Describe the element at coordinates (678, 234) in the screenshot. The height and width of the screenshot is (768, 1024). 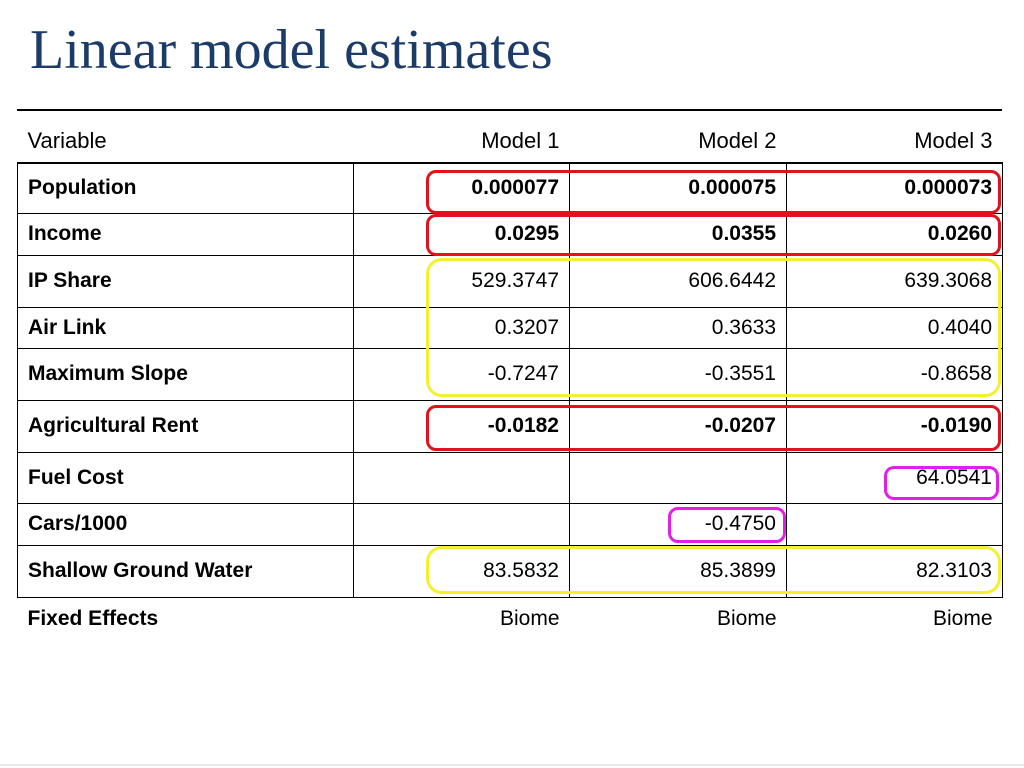
I see `estimate-cell: 0.0355` at that location.